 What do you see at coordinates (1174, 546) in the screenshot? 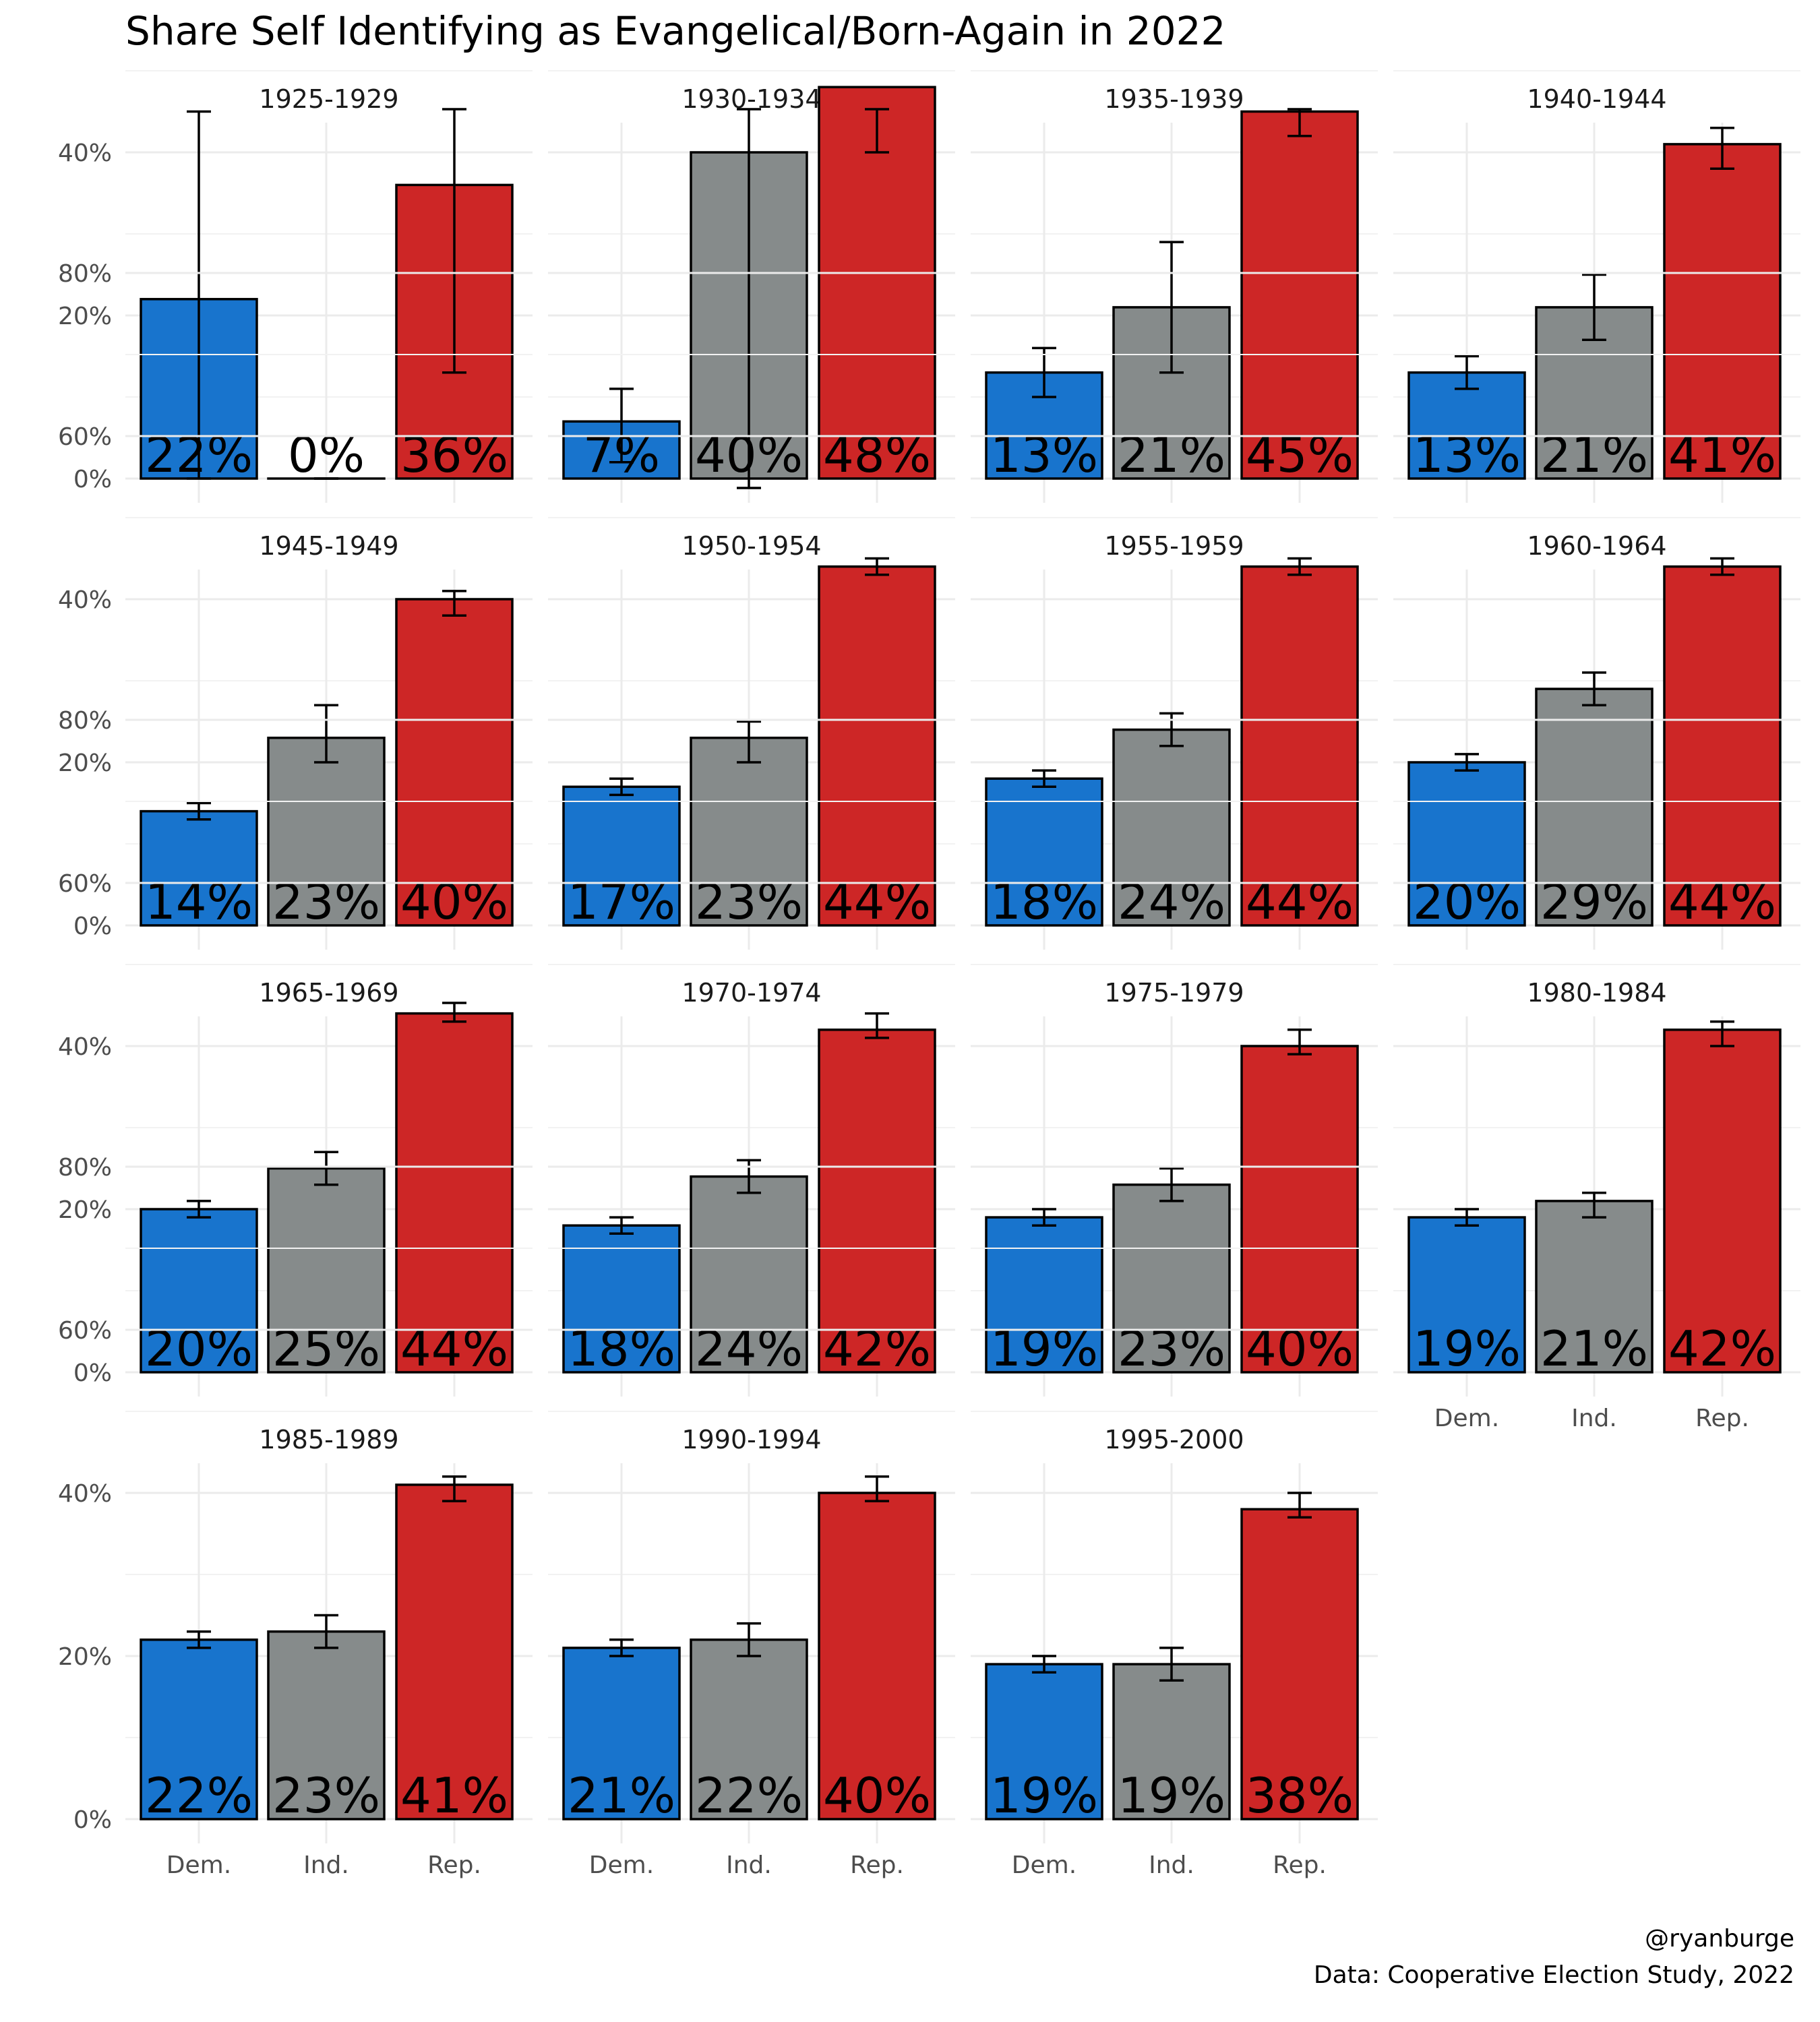
I see `facet-label: 1955-1959` at bounding box center [1174, 546].